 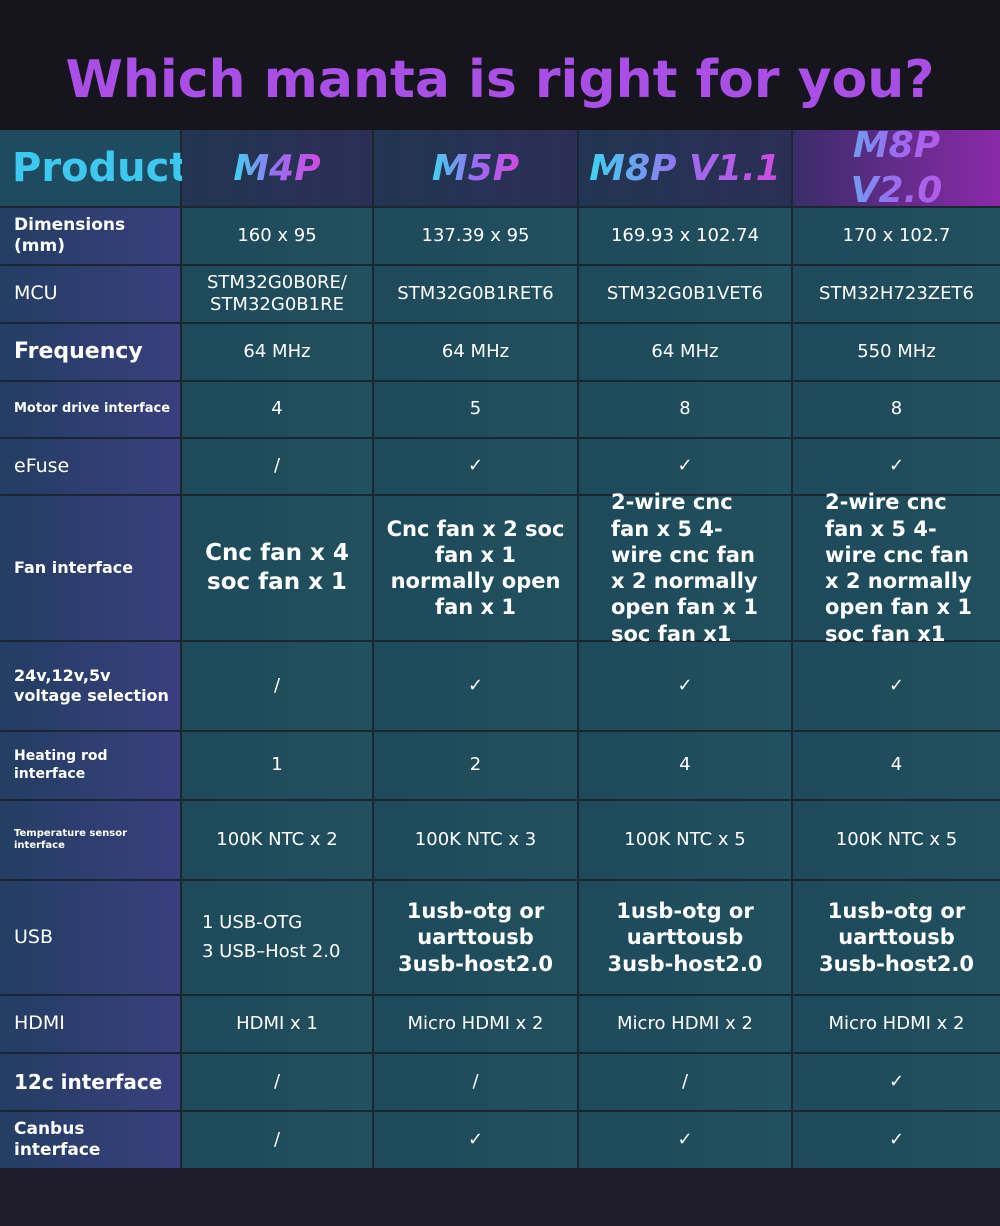 What do you see at coordinates (500, 80) in the screenshot?
I see `page-title: Which manta is right for you?` at bounding box center [500, 80].